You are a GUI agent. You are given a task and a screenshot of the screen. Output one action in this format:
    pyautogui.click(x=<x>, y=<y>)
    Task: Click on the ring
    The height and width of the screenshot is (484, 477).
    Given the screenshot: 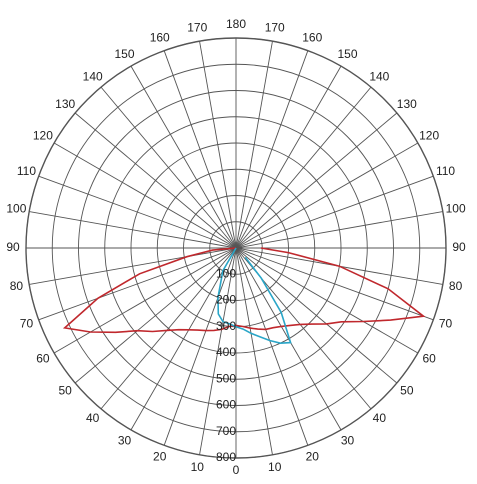 What is the action you would take?
    pyautogui.click(x=236, y=248)
    